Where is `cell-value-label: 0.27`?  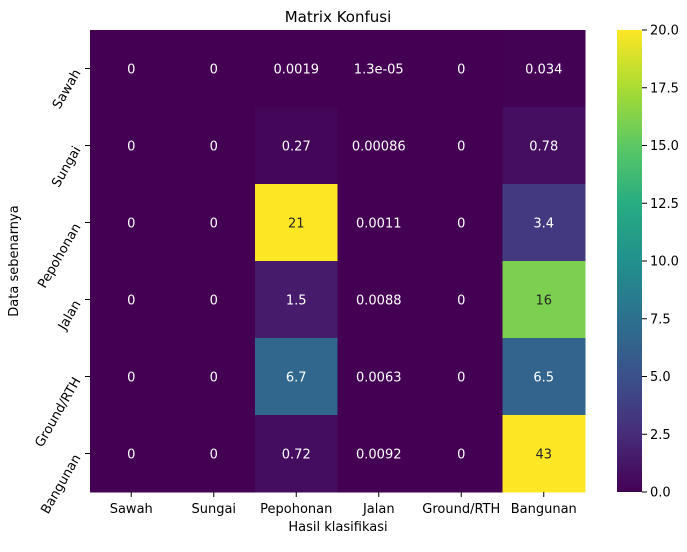 cell-value-label: 0.27 is located at coordinates (296, 147).